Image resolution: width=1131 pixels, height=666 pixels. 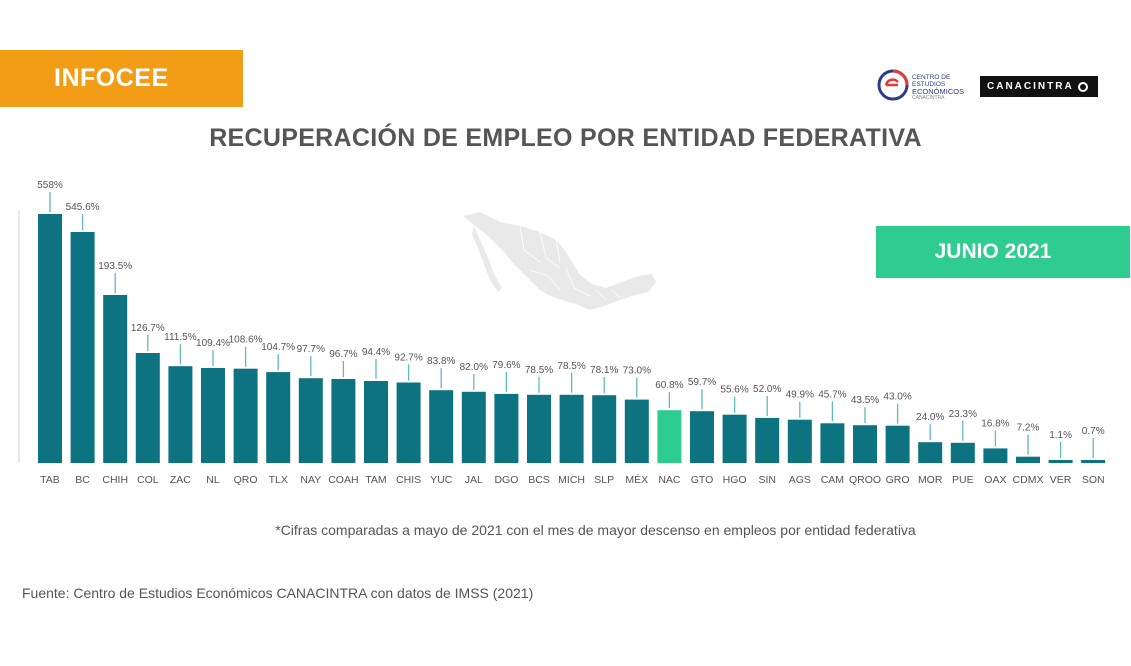 What do you see at coordinates (1082, 86) in the screenshot?
I see `gear-icon` at bounding box center [1082, 86].